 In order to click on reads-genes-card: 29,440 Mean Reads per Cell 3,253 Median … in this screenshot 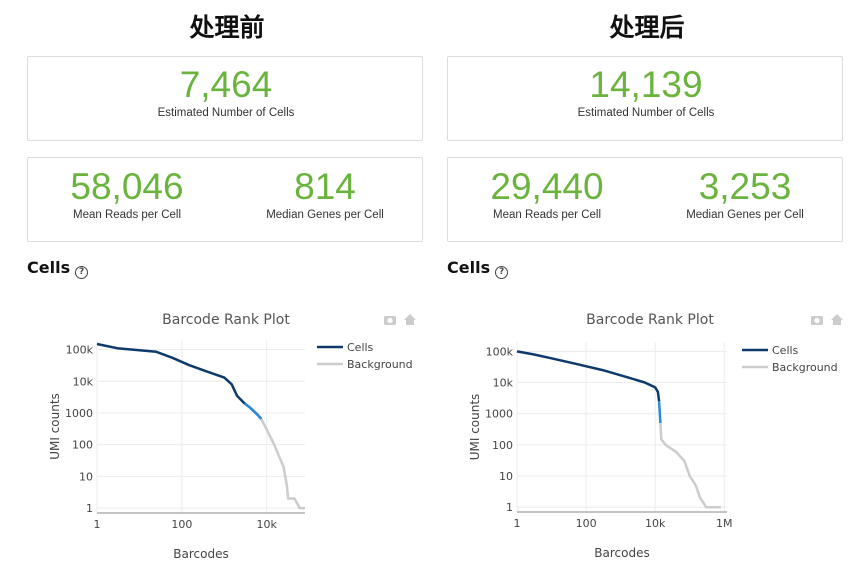, I will do `click(645, 199)`.